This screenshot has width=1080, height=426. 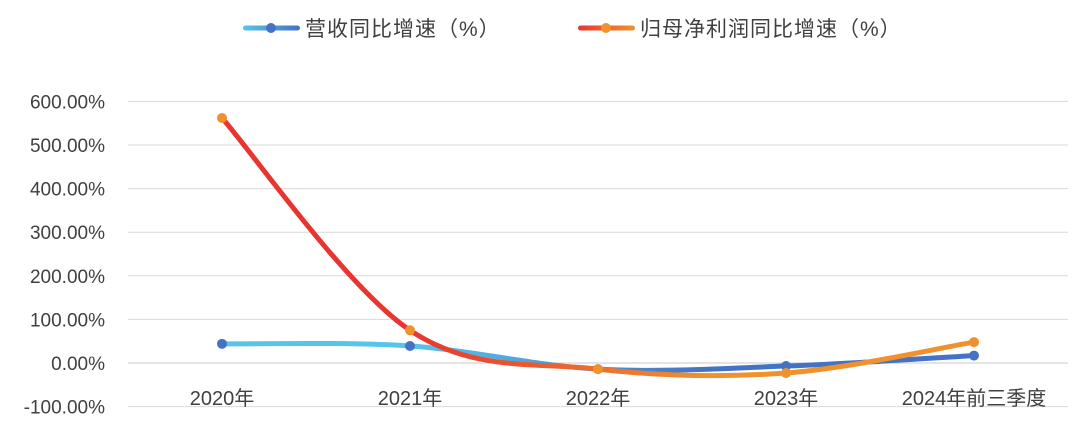 I want to click on x-tick-label: 2023年, so click(x=786, y=398).